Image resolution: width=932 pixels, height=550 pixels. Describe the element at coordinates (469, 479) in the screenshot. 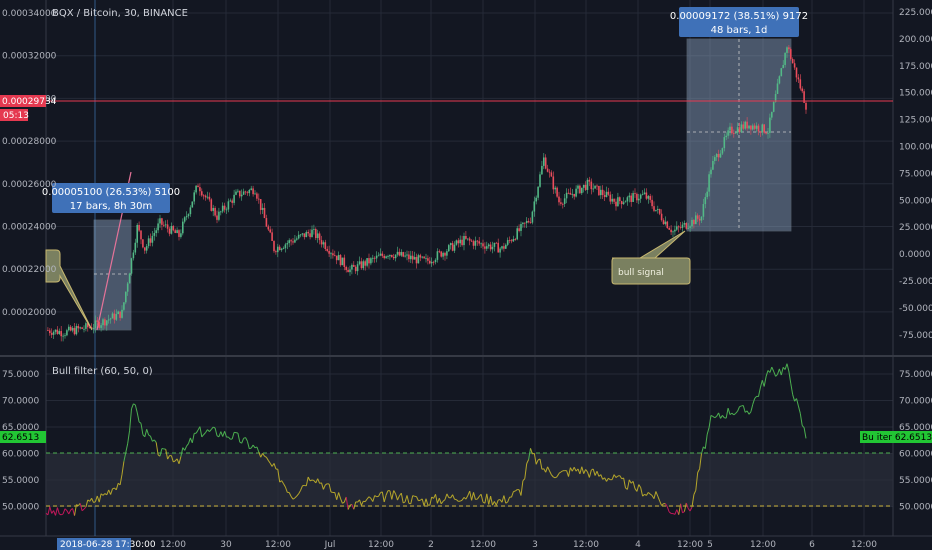

I see `indicator-band` at that location.